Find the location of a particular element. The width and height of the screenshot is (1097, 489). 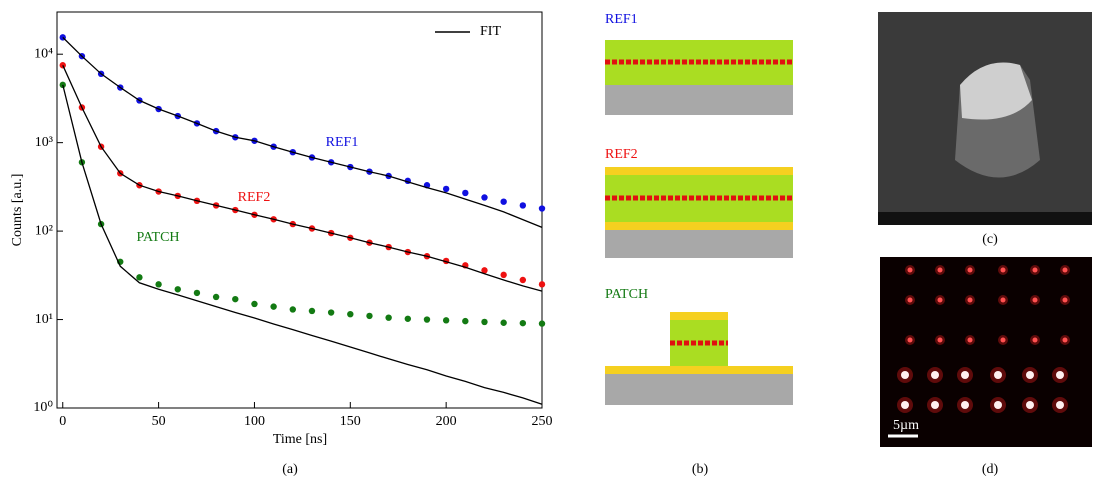

x-axis-label: Time [ns] is located at coordinates (300, 439).